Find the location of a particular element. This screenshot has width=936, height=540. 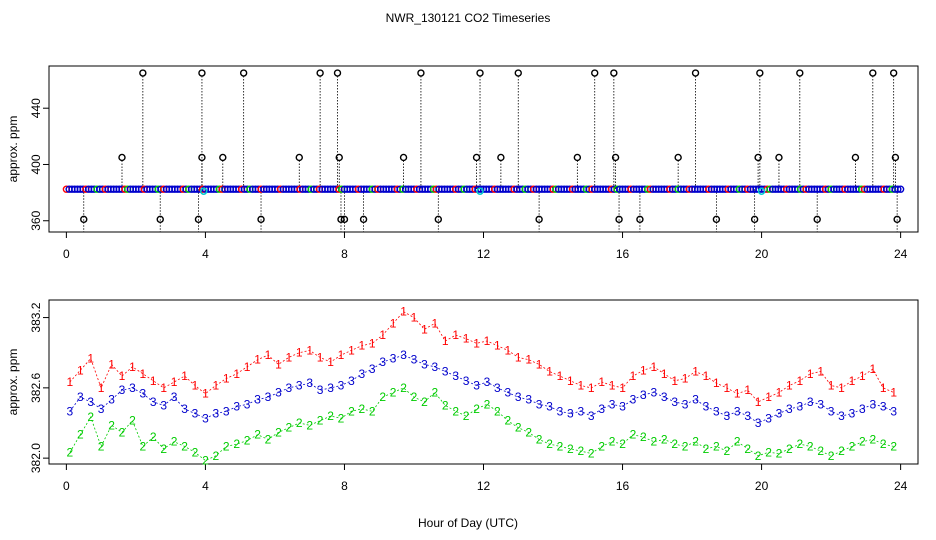

x-tick-label: 0 is located at coordinates (66, 486).